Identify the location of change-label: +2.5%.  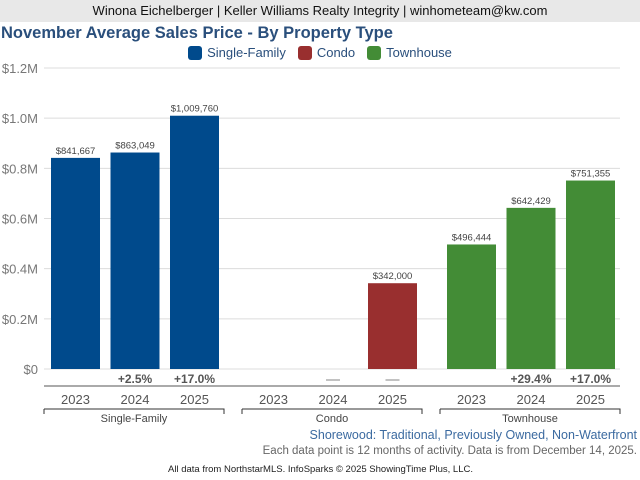
(135, 379).